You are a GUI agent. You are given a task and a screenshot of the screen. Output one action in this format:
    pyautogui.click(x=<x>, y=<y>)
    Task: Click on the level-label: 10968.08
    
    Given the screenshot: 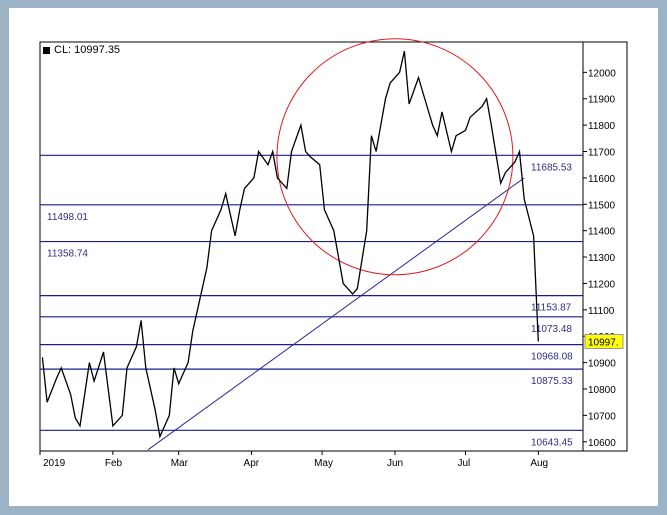 What is the action you would take?
    pyautogui.click(x=552, y=357)
    